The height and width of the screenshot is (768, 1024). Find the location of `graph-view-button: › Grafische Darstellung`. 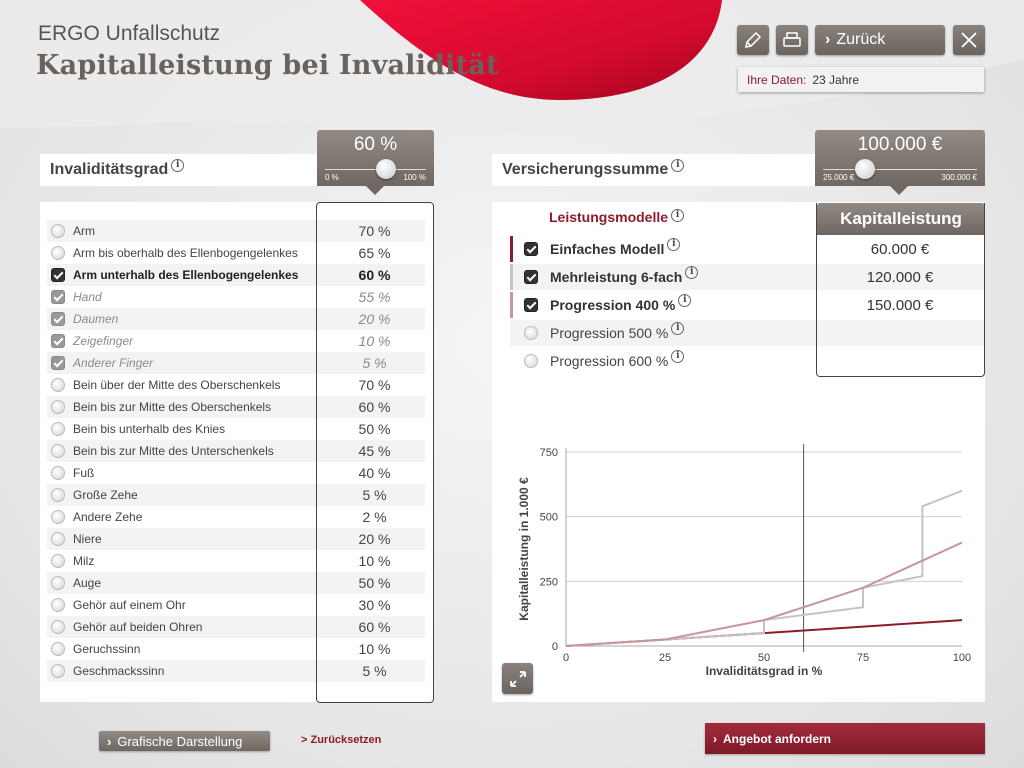

graph-view-button: › Grafische Darstellung is located at coordinates (184, 741).